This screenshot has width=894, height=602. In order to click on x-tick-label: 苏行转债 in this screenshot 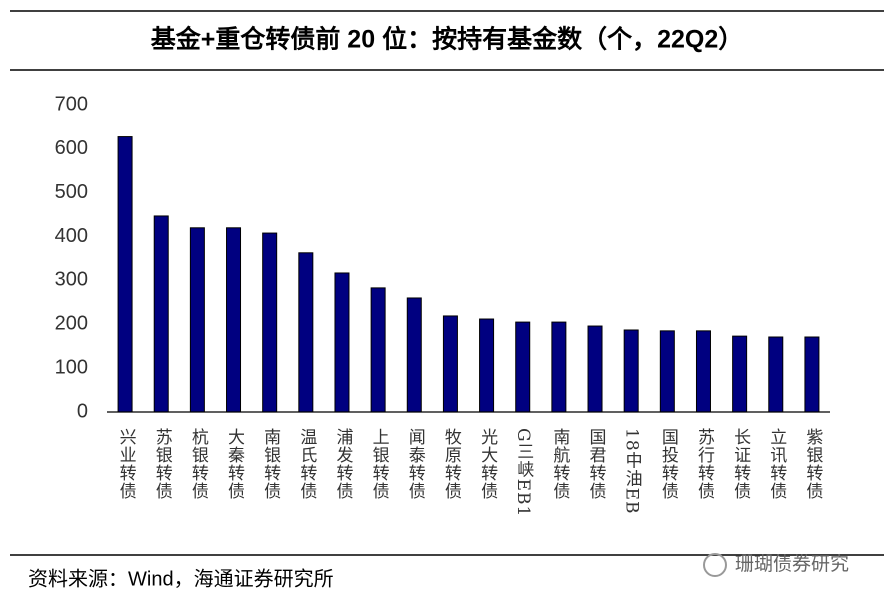, I will do `click(704, 464)`.